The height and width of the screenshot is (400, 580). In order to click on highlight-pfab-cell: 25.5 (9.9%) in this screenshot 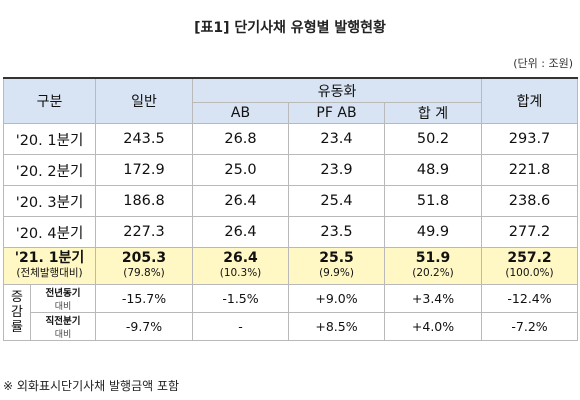, I will do `click(336, 266)`.